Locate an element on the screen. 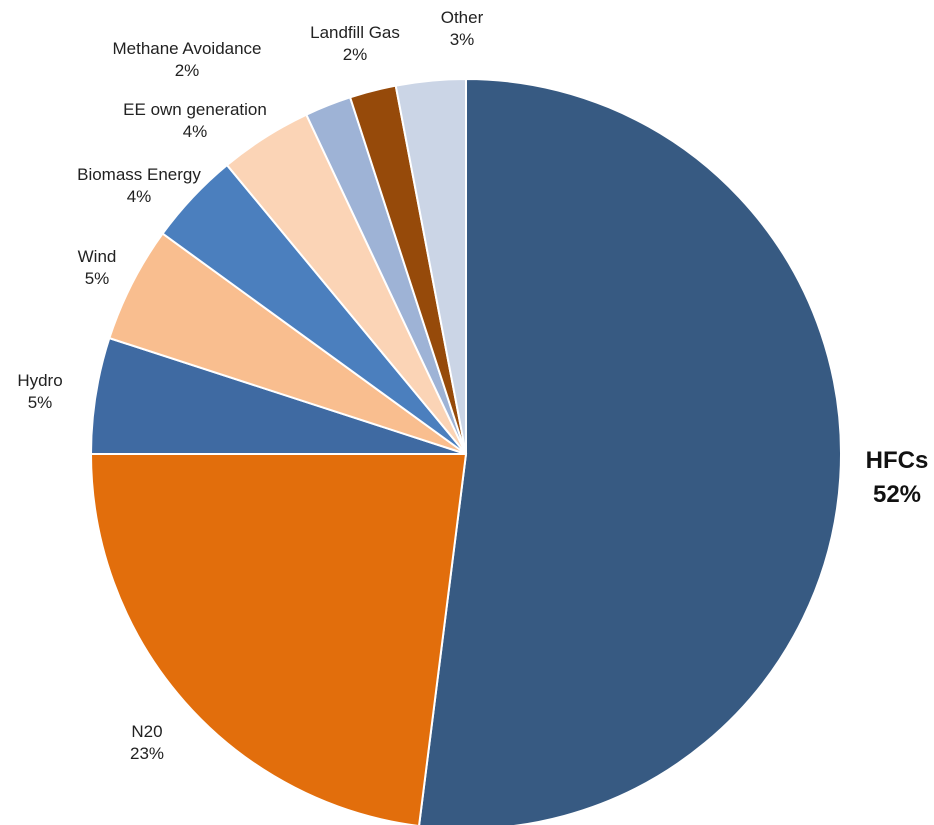 The width and height of the screenshot is (934, 825). slice-label-landfill-gas: Landfill Gas 2% is located at coordinates (355, 43).